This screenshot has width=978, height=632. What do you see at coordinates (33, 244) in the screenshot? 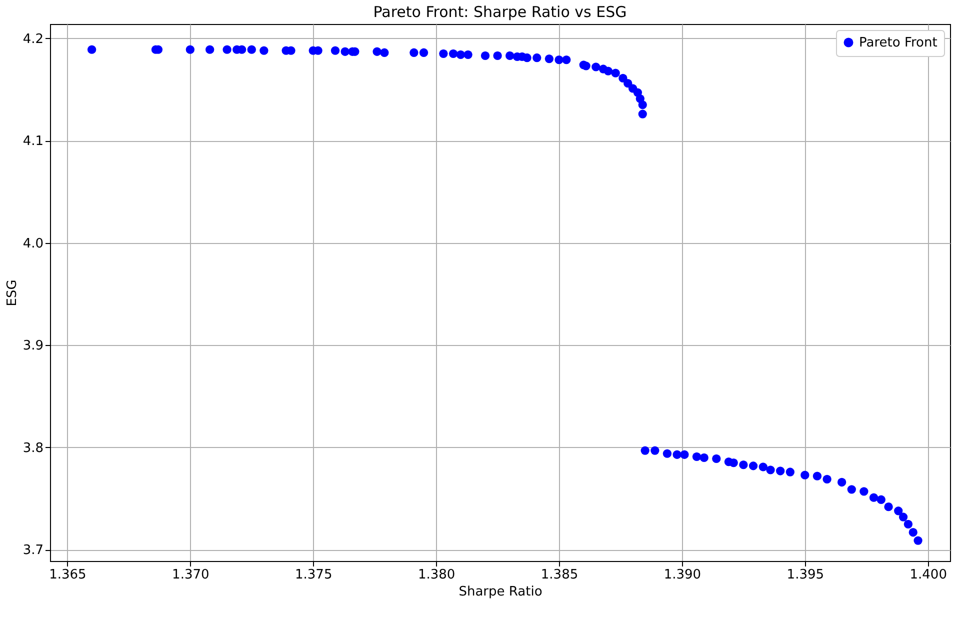
I see `y-tick-label: 4.0` at bounding box center [33, 244].